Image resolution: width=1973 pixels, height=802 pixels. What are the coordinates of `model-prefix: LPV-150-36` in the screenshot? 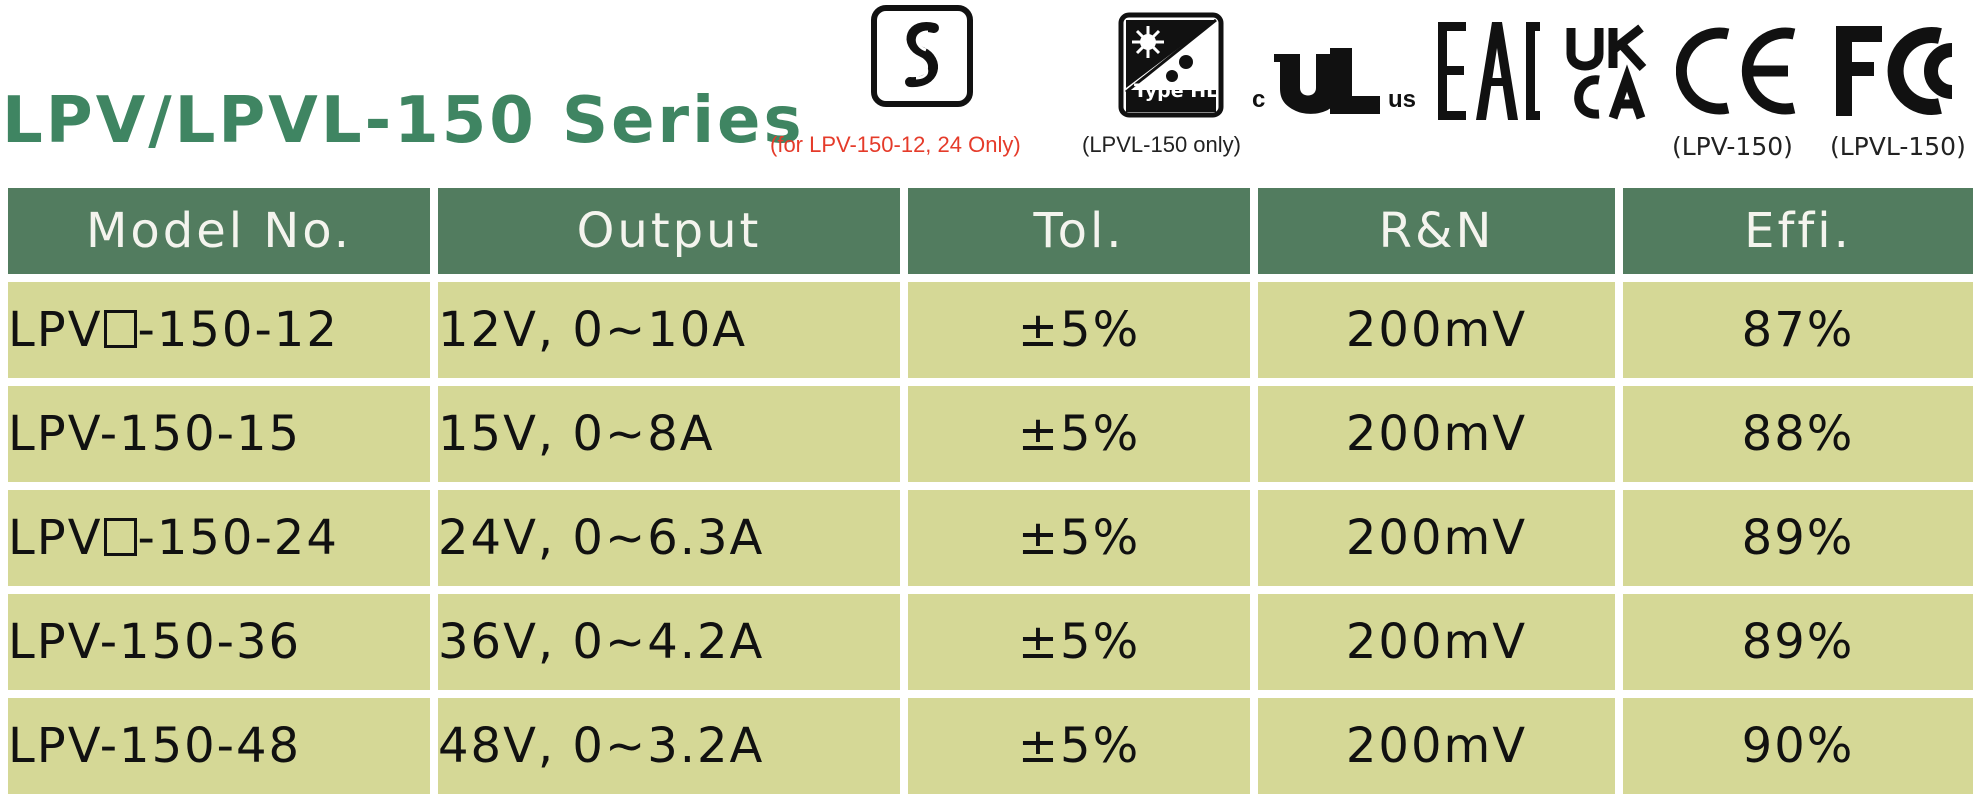 It's located at (155, 642).